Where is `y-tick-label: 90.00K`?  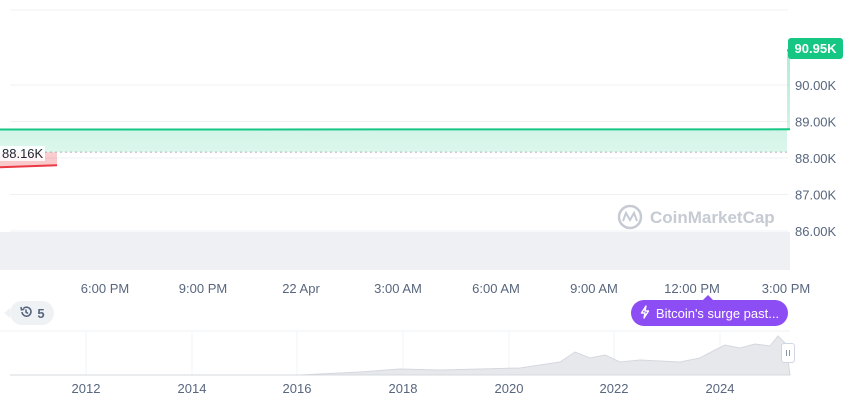 y-tick-label: 90.00K is located at coordinates (816, 85).